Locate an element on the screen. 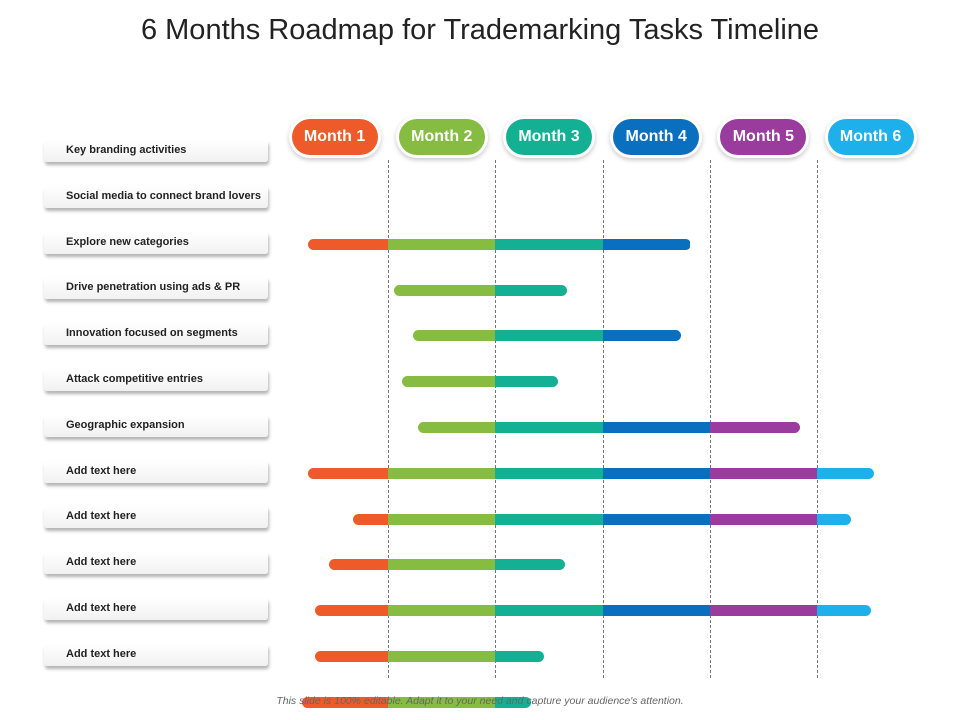  task-label: Explore new categories is located at coordinates (156, 242).